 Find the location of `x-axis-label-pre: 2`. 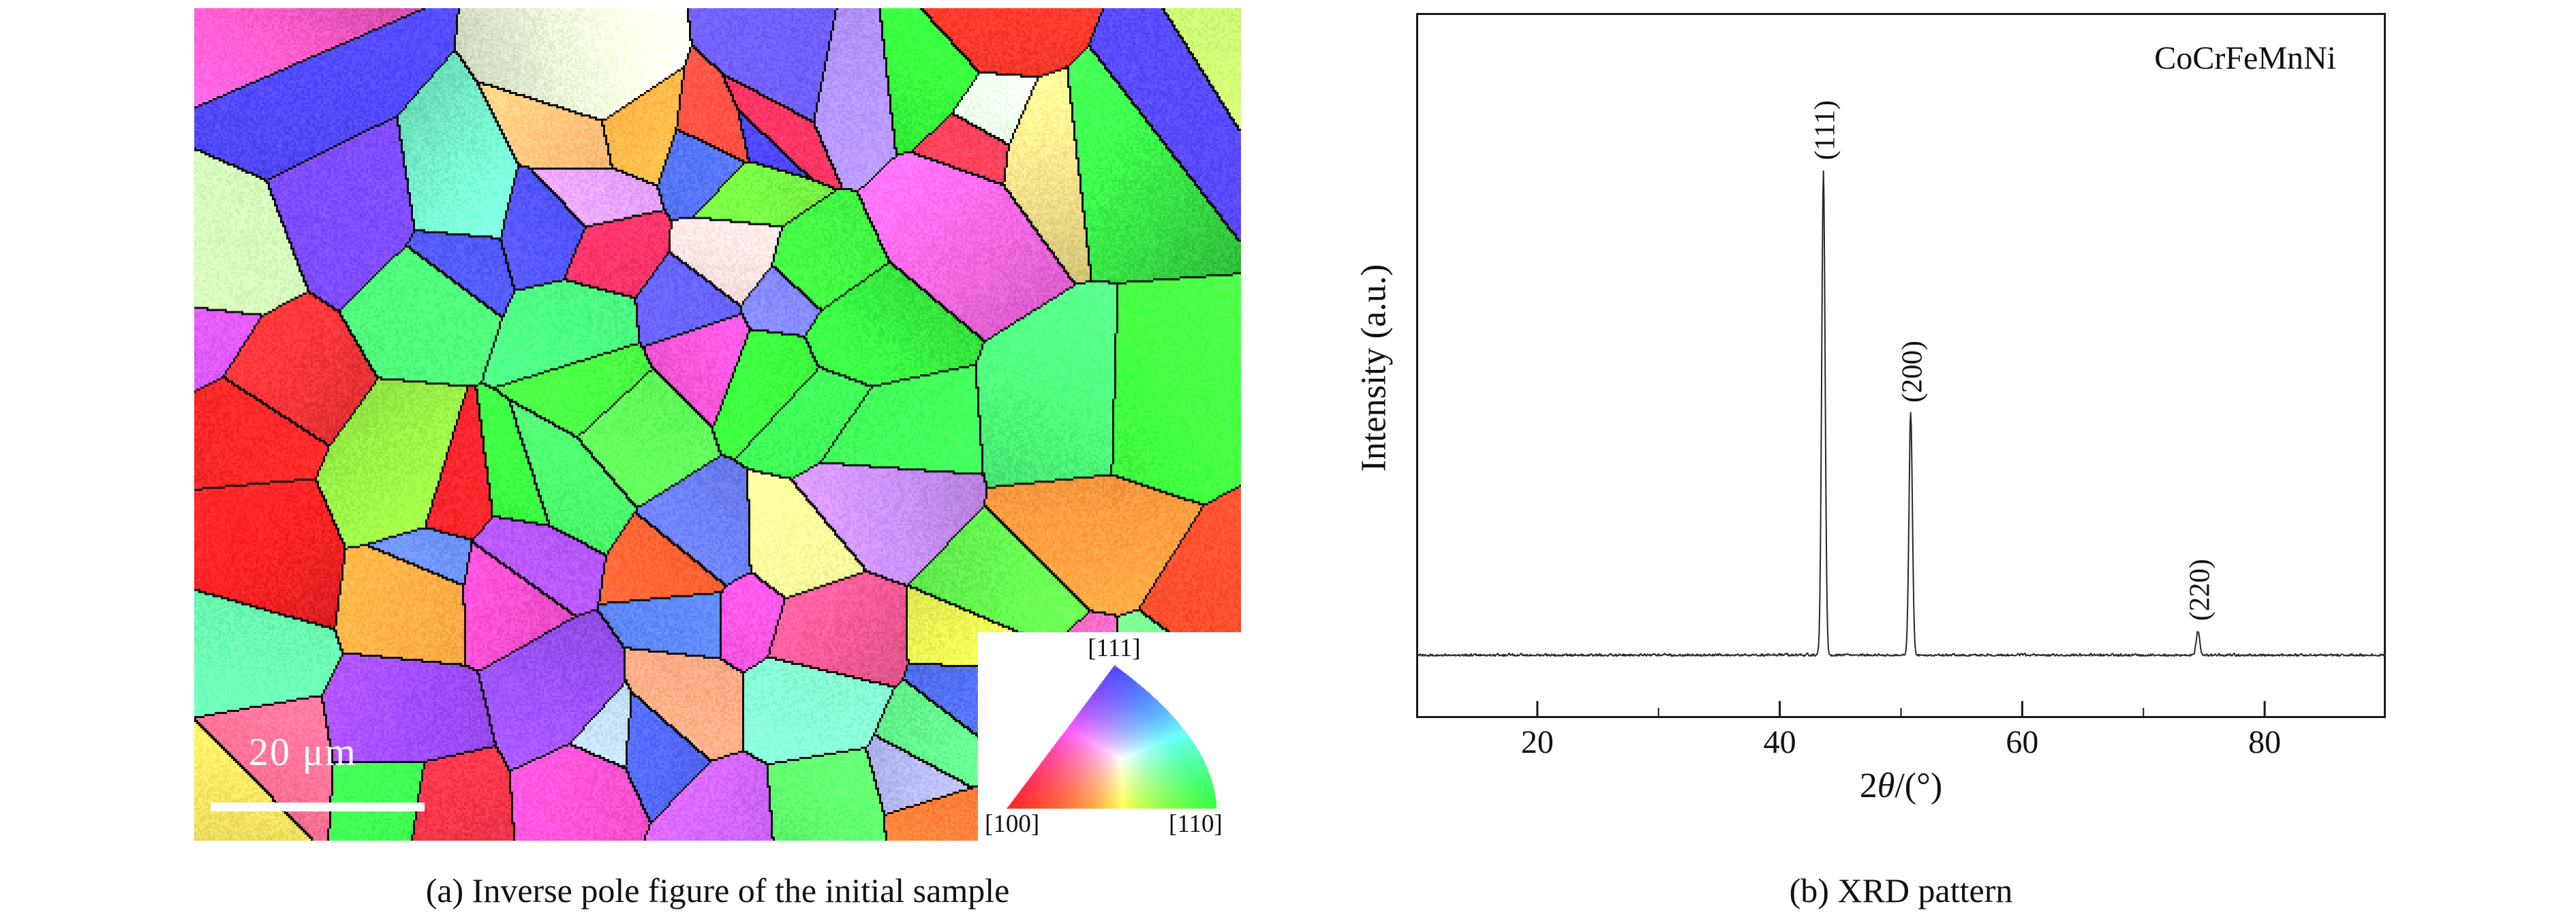

x-axis-label-pre: 2 is located at coordinates (1868, 786).